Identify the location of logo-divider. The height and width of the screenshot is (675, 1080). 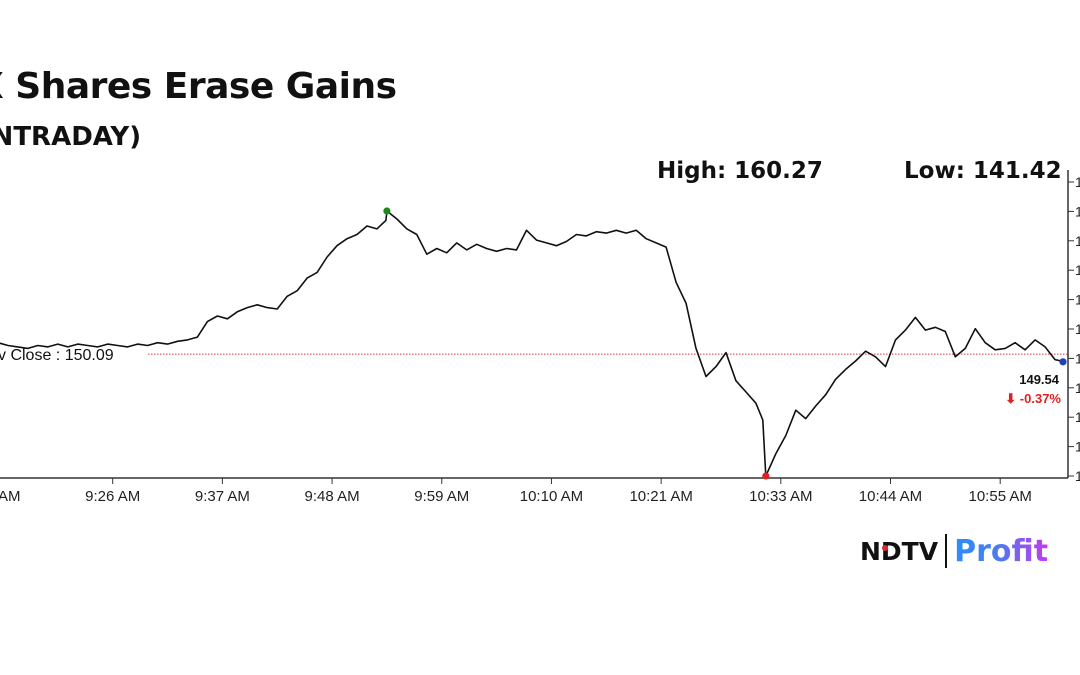
(946, 551).